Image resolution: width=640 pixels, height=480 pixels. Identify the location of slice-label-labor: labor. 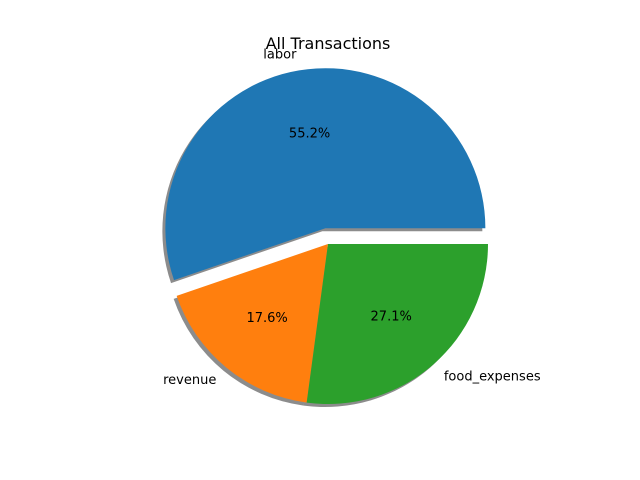
(280, 55).